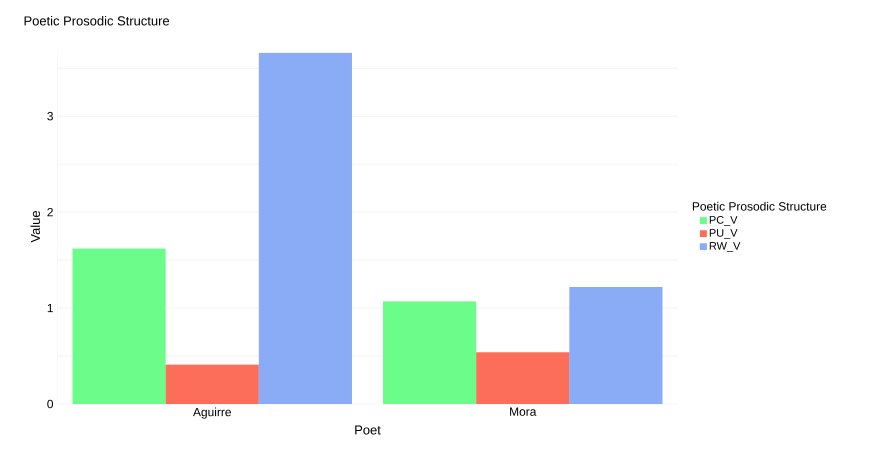  Describe the element at coordinates (725, 247) in the screenshot. I see `legend-label: RW_V` at that location.